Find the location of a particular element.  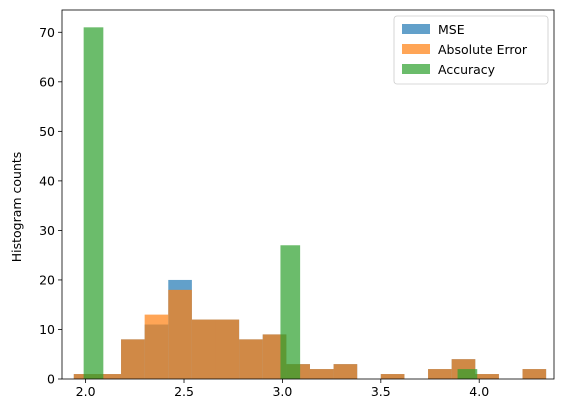

x-tick-label: 4.0 is located at coordinates (479, 391).